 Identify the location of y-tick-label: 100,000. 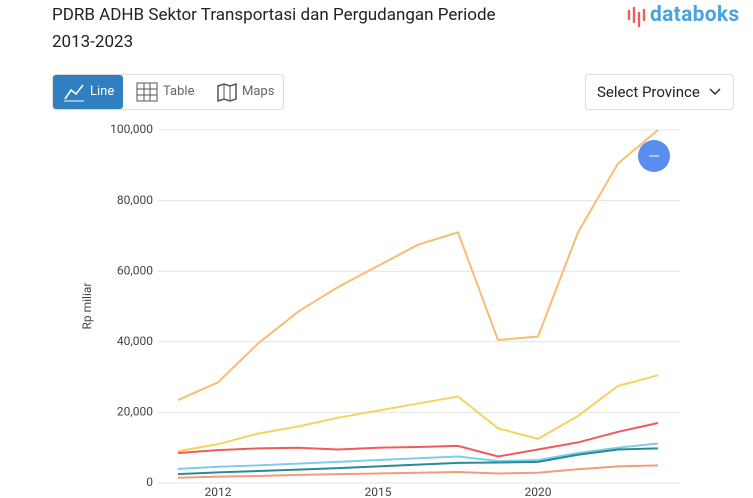
(131, 129).